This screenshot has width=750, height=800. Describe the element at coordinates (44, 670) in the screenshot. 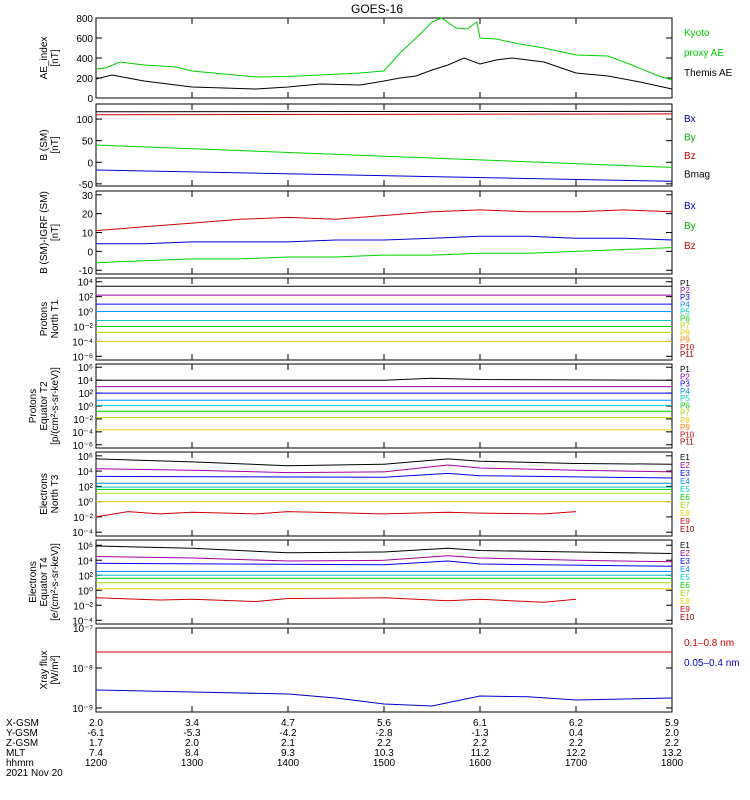

I see `y-axis-label: Xray flux` at that location.